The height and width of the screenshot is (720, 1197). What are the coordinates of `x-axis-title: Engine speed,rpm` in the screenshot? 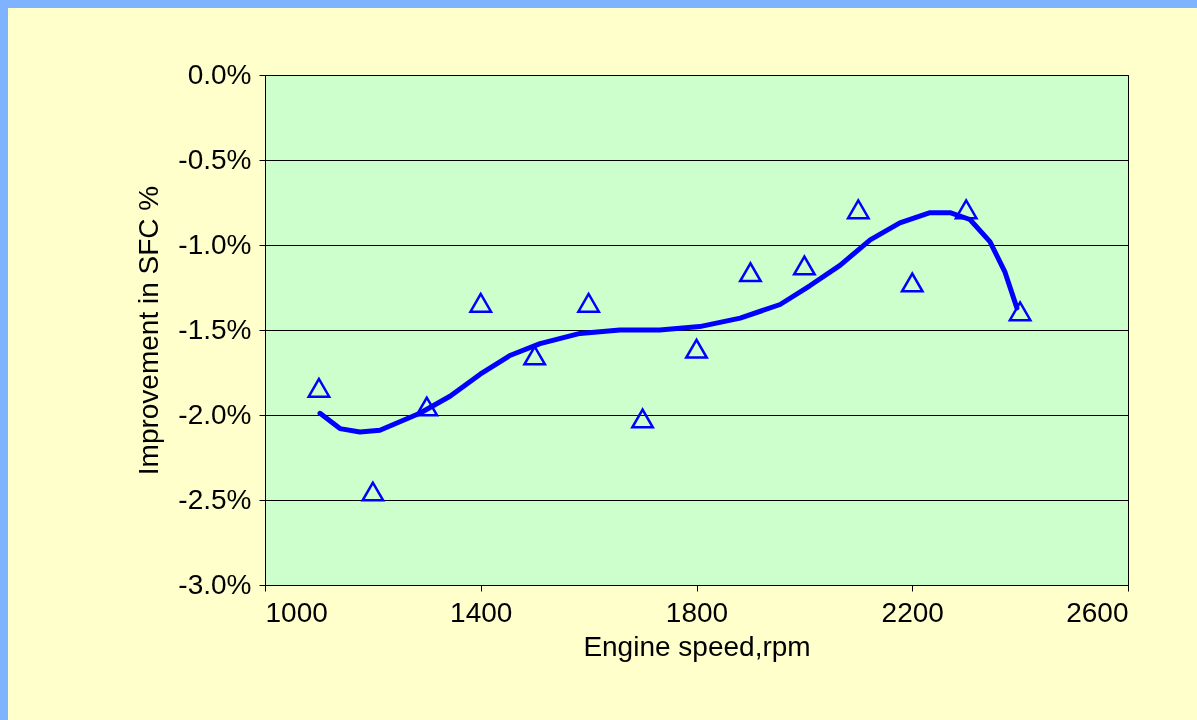 It's located at (697, 646).